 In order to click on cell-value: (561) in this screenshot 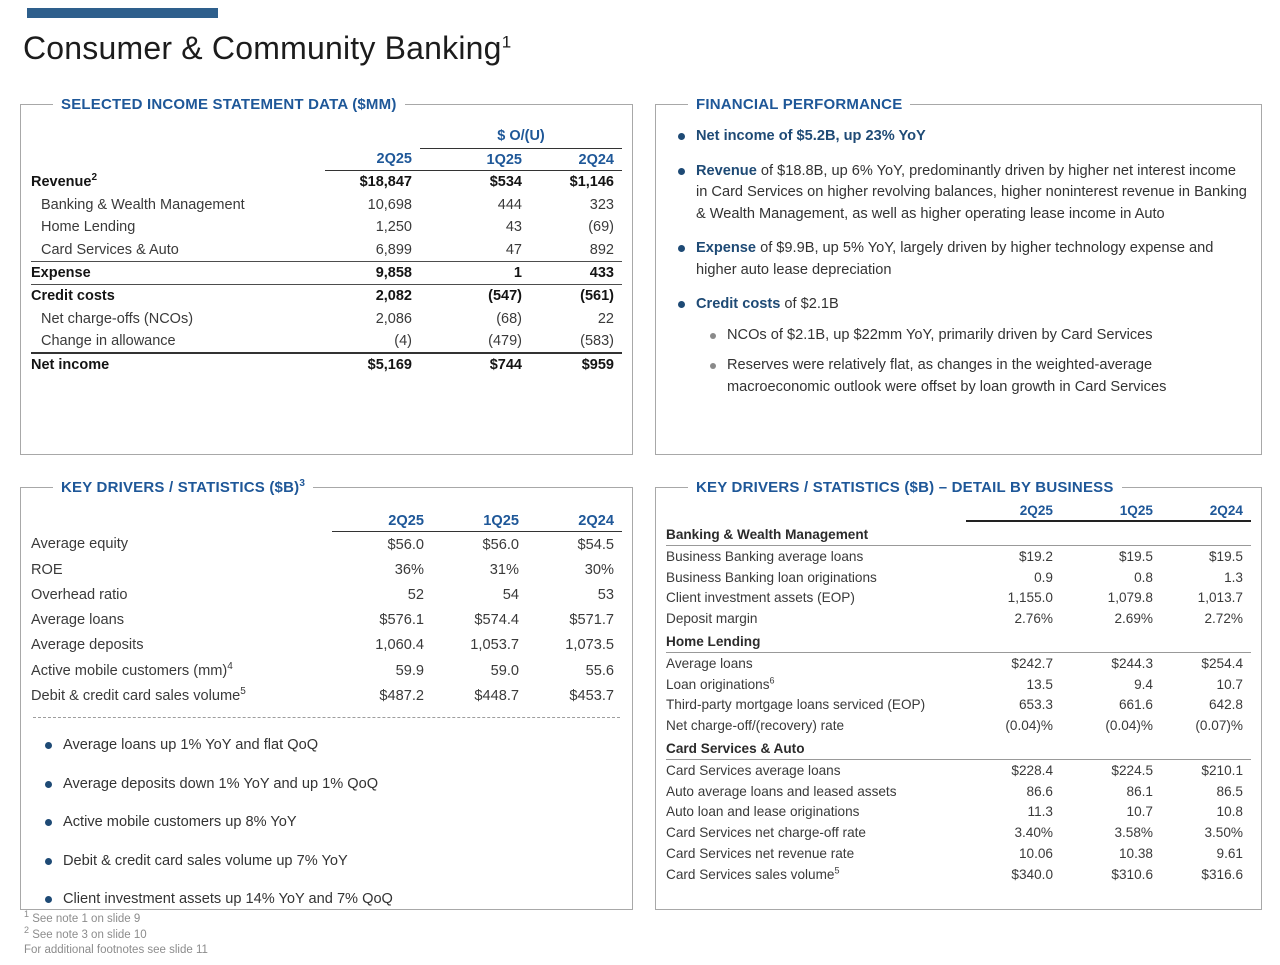, I will do `click(597, 296)`.